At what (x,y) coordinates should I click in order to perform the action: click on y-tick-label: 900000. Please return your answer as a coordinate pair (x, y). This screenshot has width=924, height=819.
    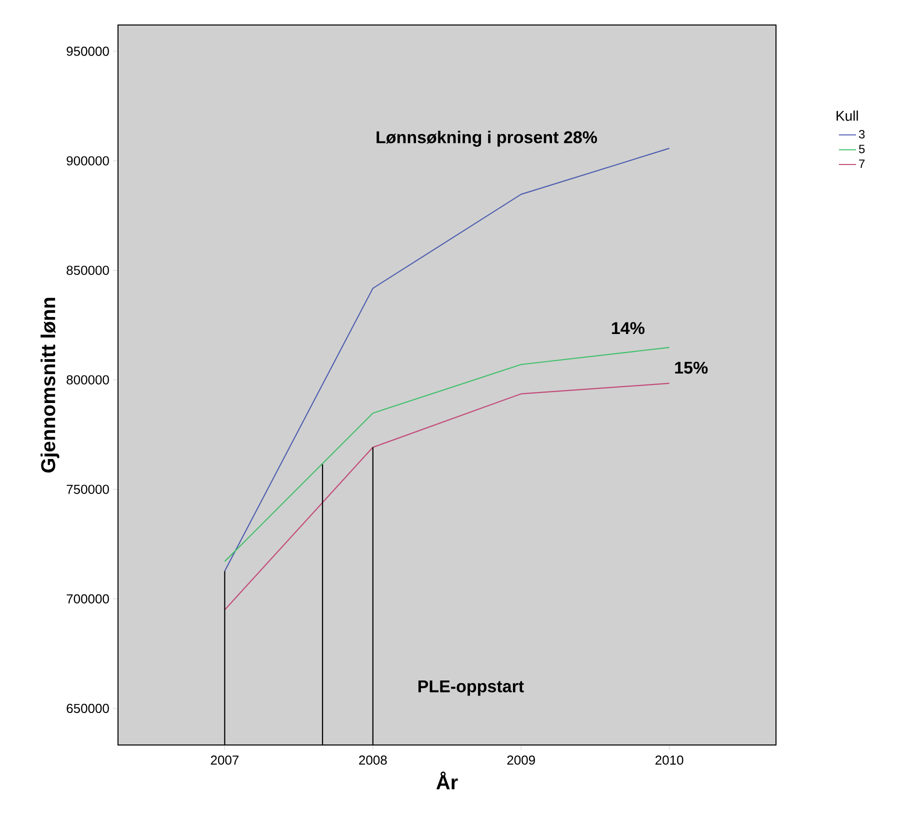
    Looking at the image, I should click on (87, 161).